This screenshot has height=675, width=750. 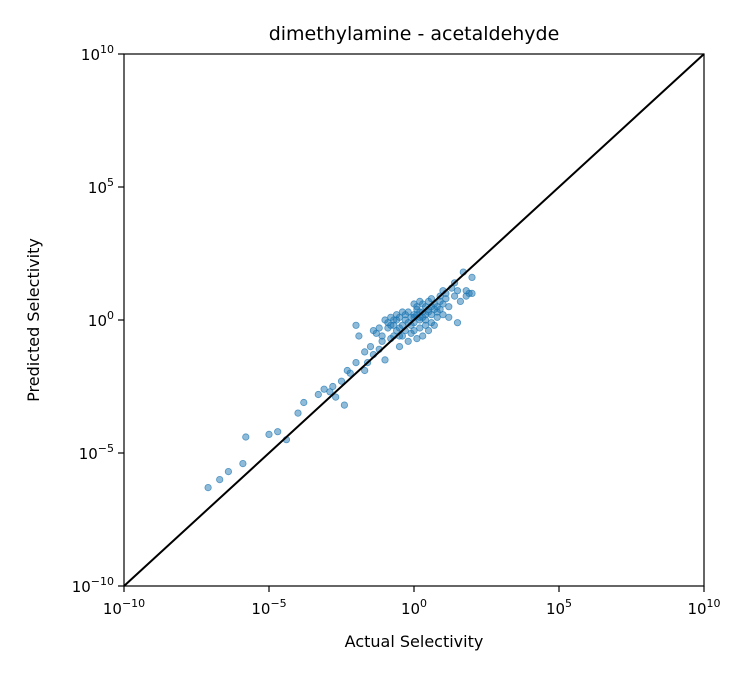 I want to click on y-axis-title: Predicted Selectivity, so click(x=33, y=320).